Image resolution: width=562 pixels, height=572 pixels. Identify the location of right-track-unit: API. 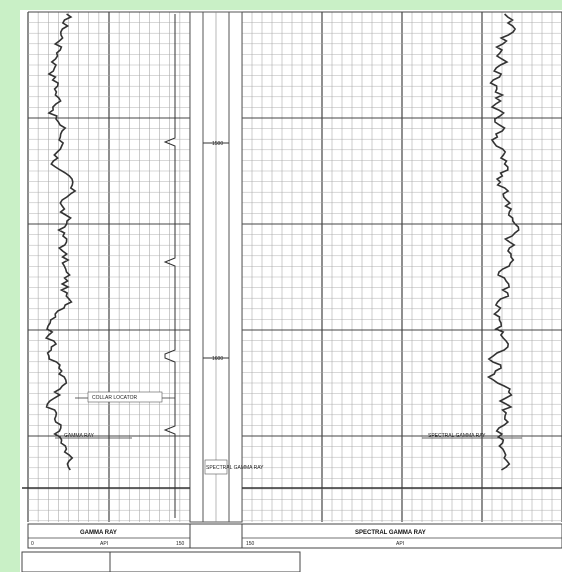
(400, 544).